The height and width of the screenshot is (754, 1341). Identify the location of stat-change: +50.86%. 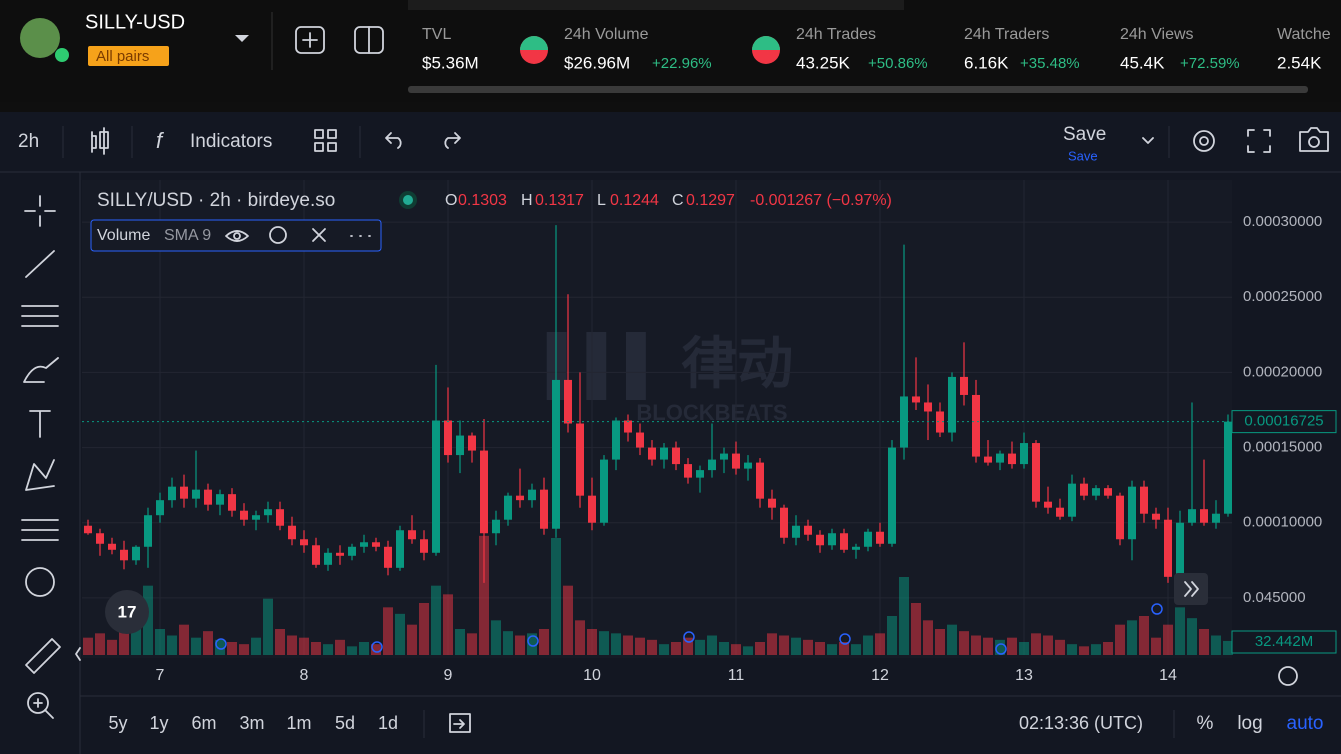
(898, 63).